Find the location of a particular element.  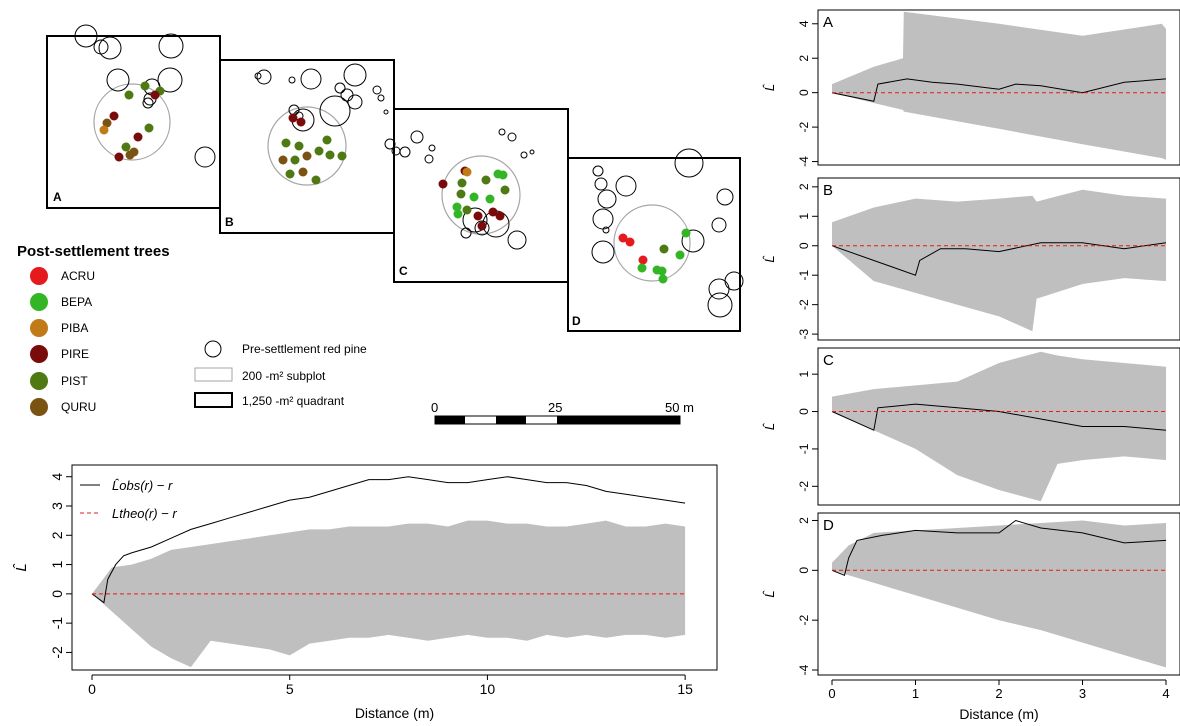

legend-item-bepa: BEPA is located at coordinates (61, 302).